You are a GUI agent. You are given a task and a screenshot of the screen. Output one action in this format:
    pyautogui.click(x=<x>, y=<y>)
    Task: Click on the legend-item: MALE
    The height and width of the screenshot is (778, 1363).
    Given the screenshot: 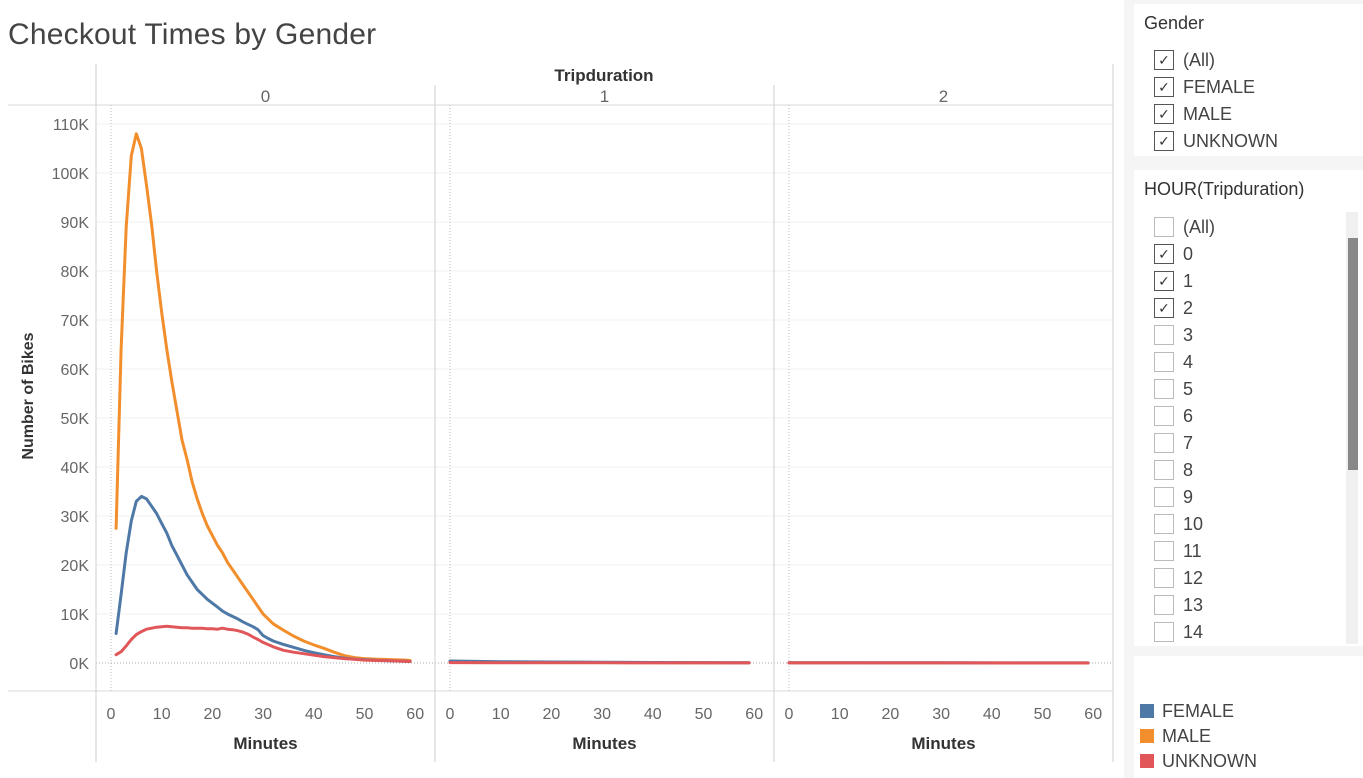 What is the action you would take?
    pyautogui.click(x=1175, y=736)
    